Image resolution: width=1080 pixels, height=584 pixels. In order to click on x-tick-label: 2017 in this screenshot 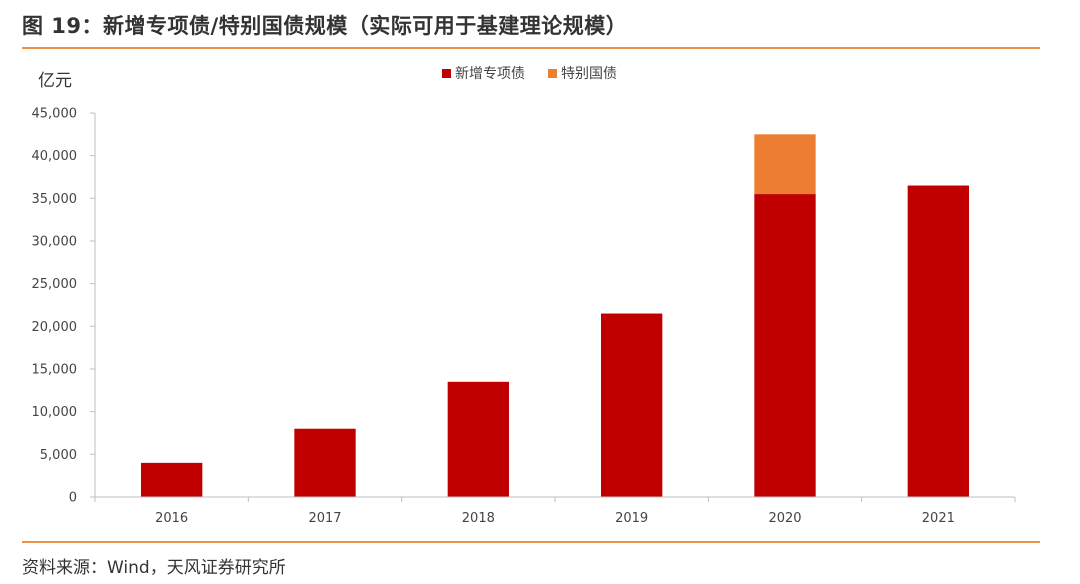, I will do `click(324, 518)`.